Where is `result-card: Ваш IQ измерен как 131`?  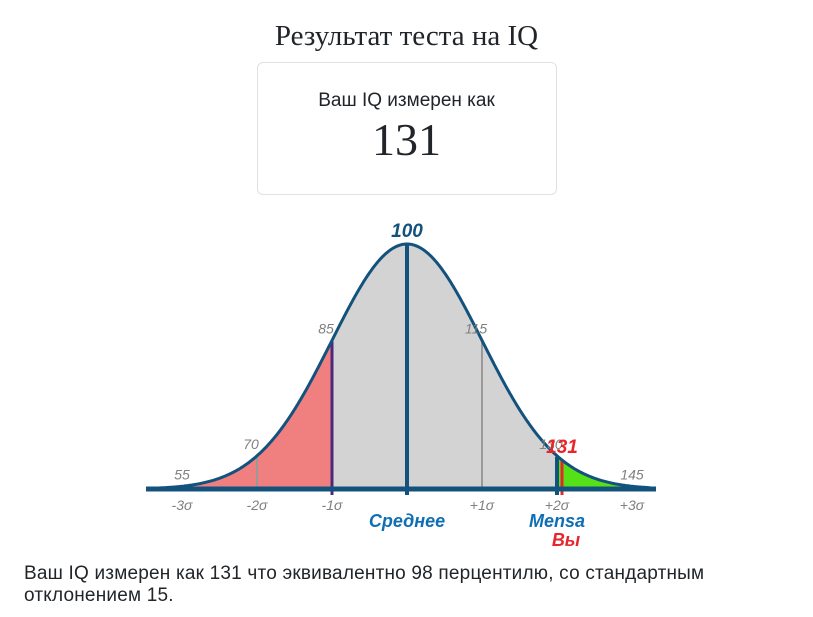 result-card: Ваш IQ измерен как 131 is located at coordinates (406, 128).